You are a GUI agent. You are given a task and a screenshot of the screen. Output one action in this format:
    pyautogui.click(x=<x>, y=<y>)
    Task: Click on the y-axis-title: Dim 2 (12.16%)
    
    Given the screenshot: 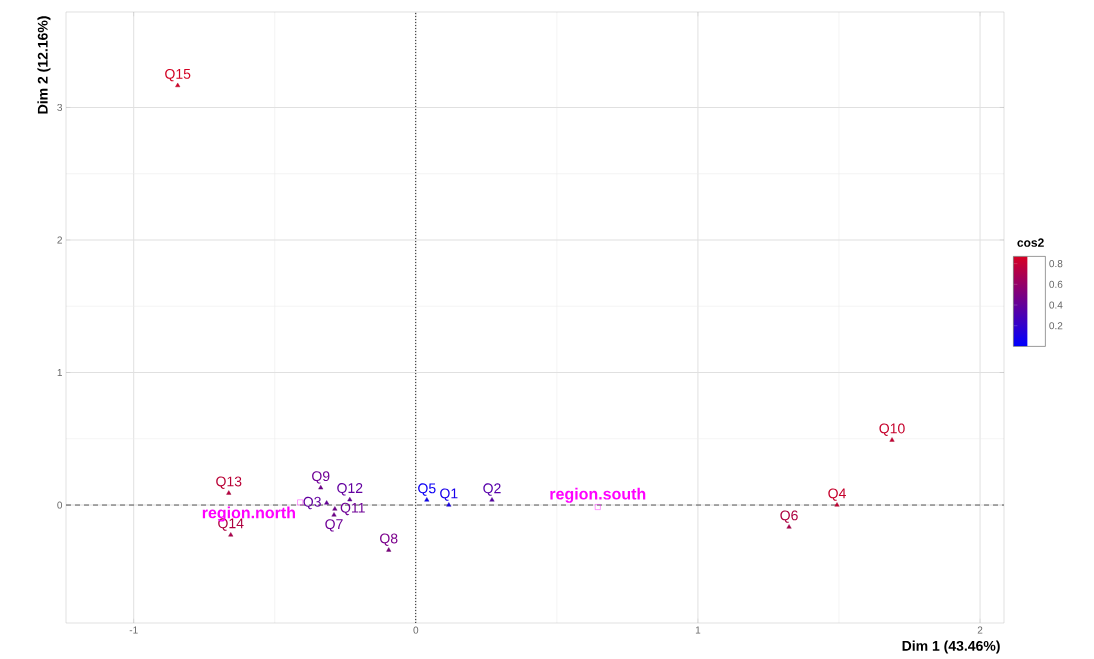 What is the action you would take?
    pyautogui.click(x=44, y=65)
    